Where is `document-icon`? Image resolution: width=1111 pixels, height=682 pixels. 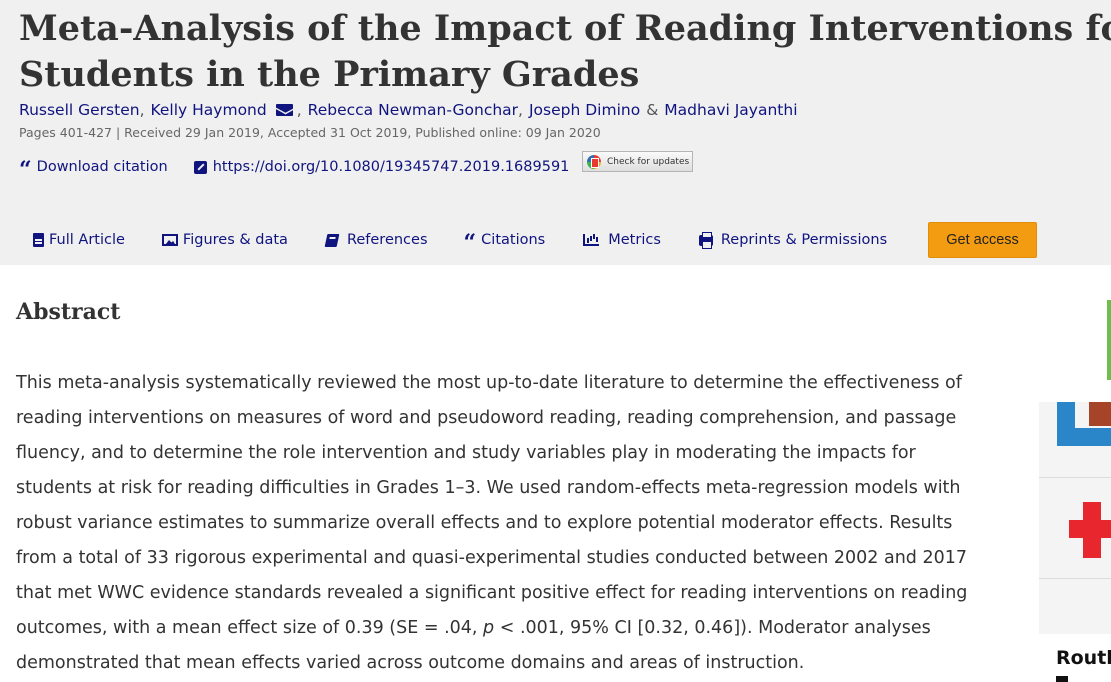 document-icon is located at coordinates (38, 240).